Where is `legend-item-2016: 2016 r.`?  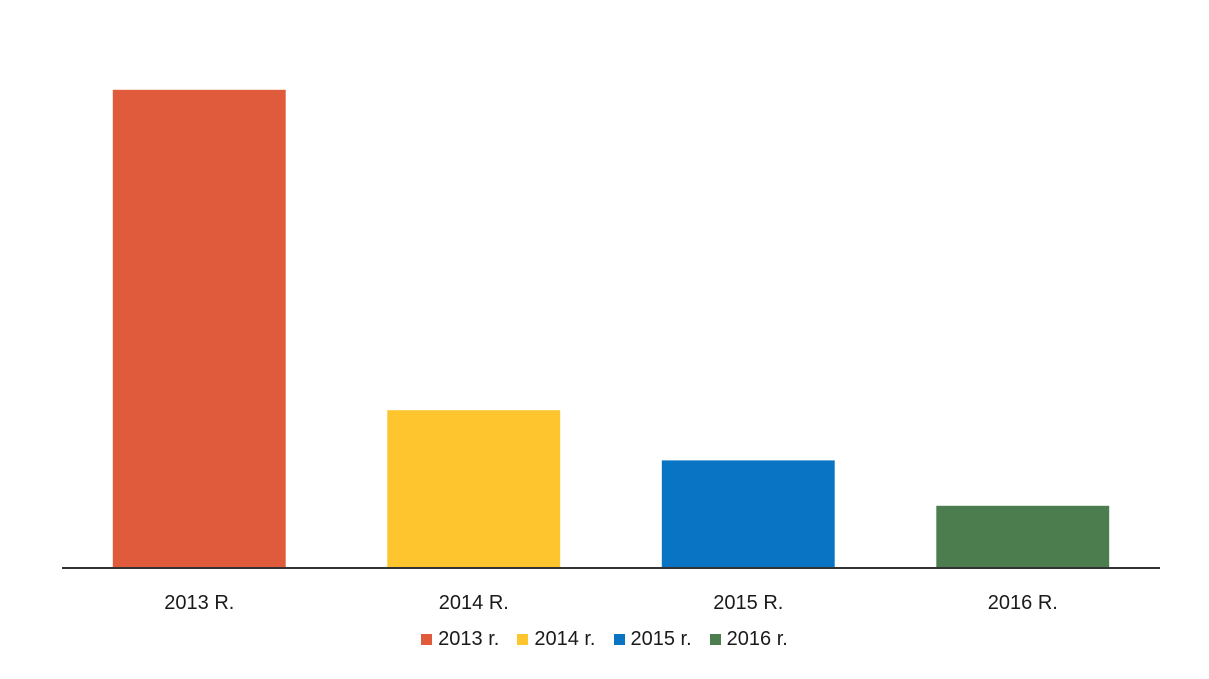 legend-item-2016: 2016 r. is located at coordinates (748, 639).